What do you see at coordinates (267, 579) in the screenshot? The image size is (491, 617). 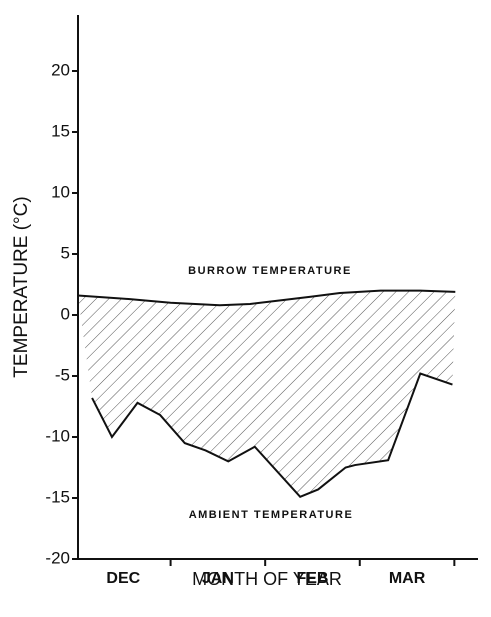 I see `x-axis-label: MONTH OF YEAR` at bounding box center [267, 579].